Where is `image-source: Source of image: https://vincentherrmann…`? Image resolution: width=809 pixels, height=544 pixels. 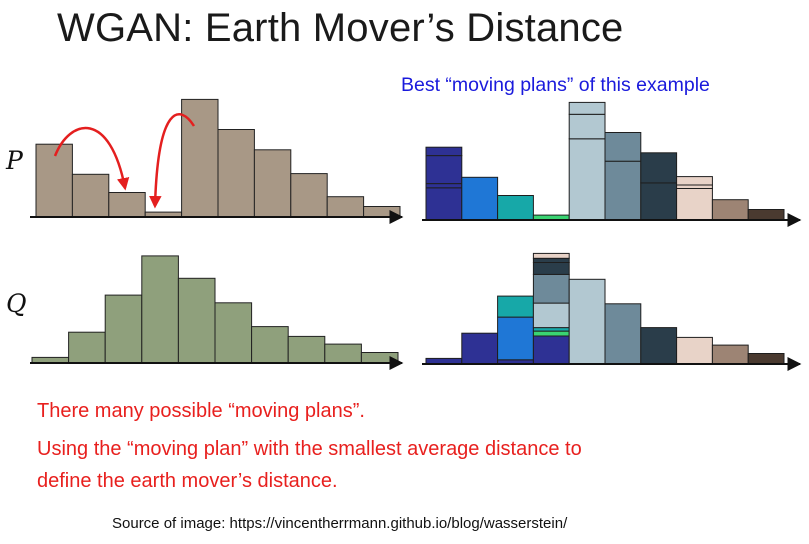
image-source: Source of image: https://vincentherrmann… is located at coordinates (340, 523).